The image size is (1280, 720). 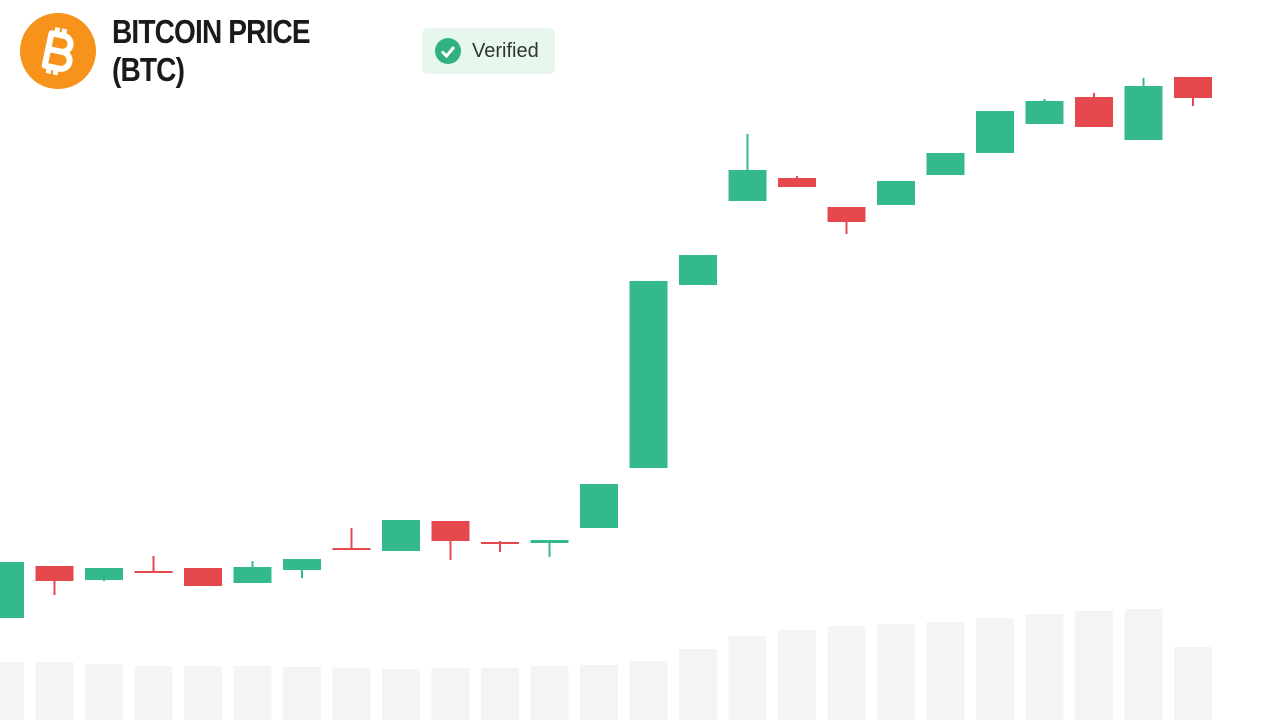 I want to click on bitcoin-icon, so click(x=58, y=51).